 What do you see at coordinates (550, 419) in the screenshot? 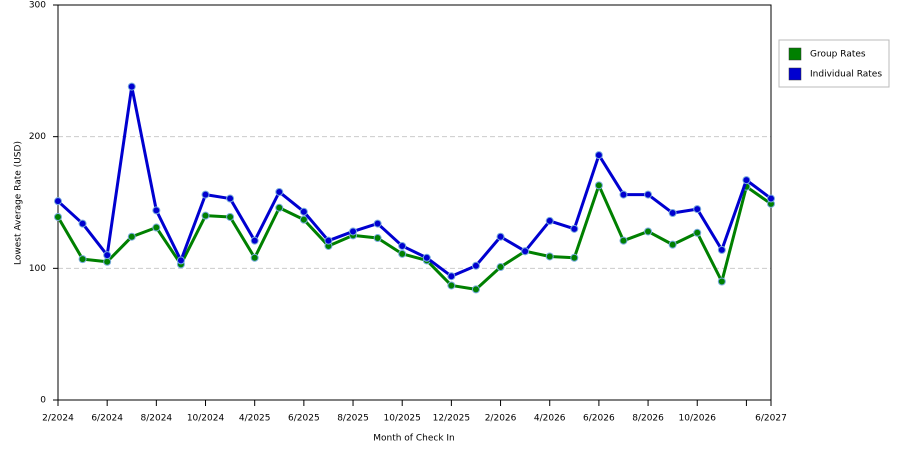
I see `x-tick-label: 4/2026` at bounding box center [550, 419].